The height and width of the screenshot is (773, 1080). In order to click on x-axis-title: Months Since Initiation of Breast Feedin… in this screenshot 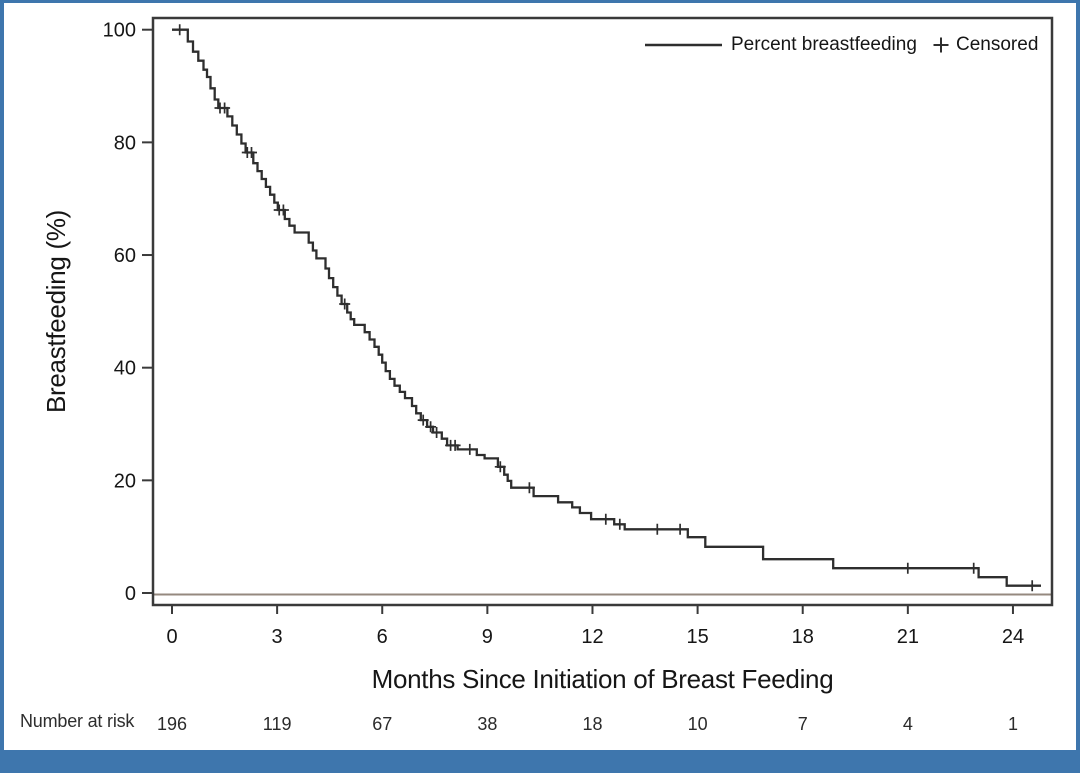, I will do `click(602, 679)`.